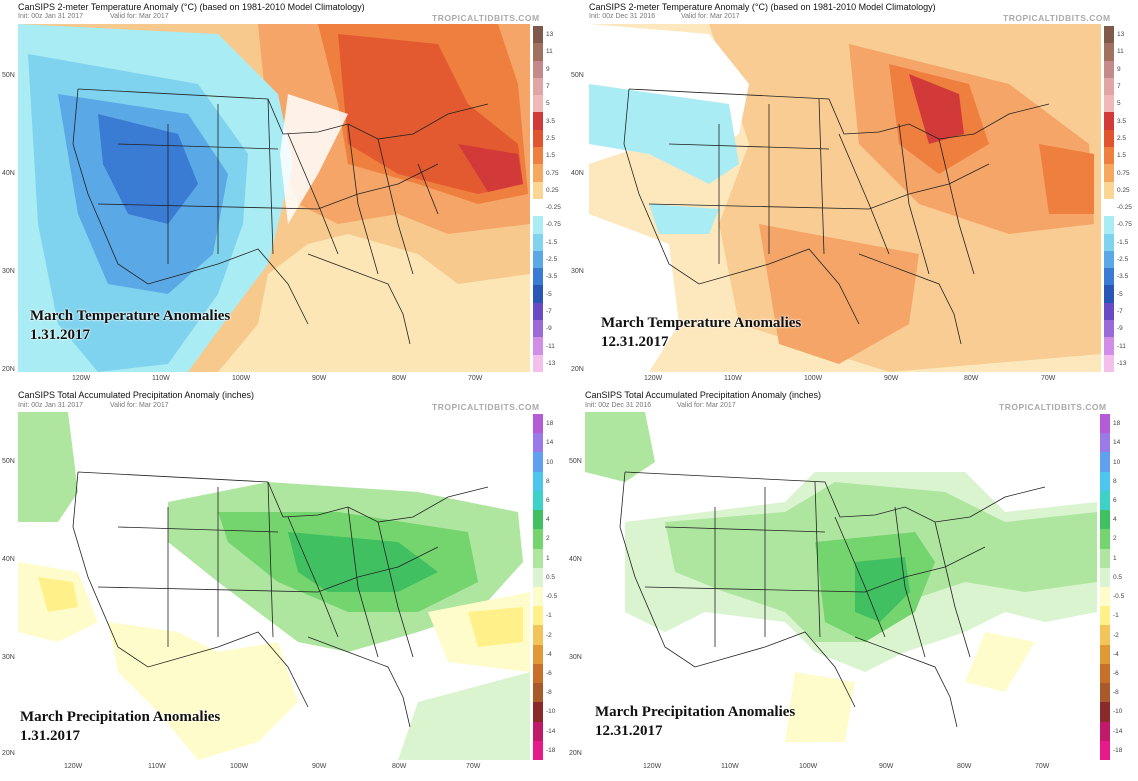 Image resolution: width=1138 pixels, height=781 pixels. Describe the element at coordinates (1123, 190) in the screenshot. I see `colorbar-label: 0.25` at that location.